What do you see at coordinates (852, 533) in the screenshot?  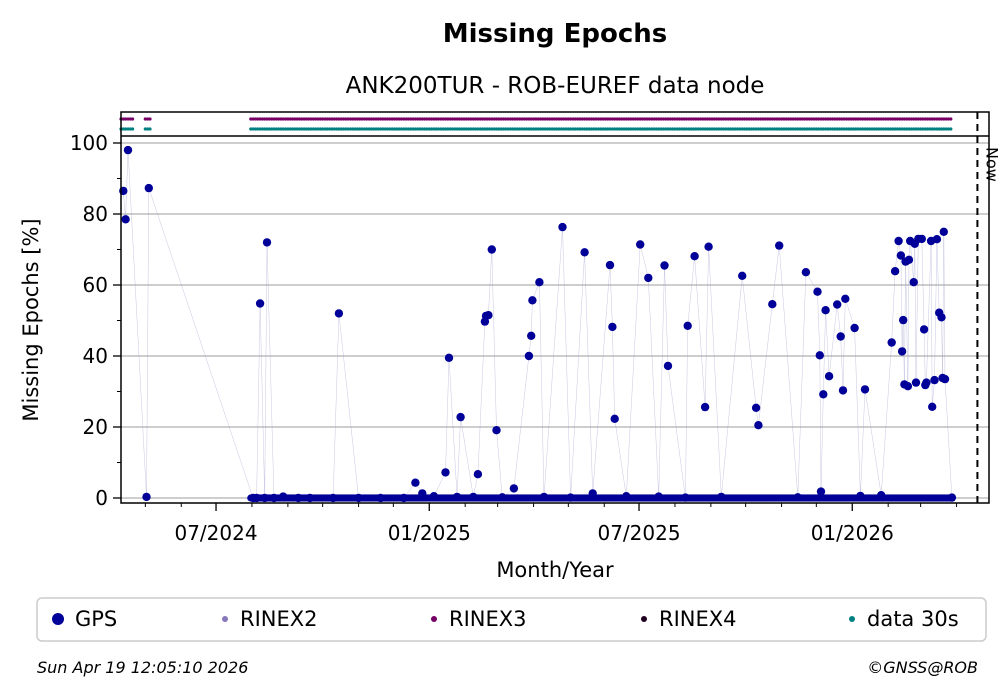 I see `x-tick-label: 01/2026` at bounding box center [852, 533].